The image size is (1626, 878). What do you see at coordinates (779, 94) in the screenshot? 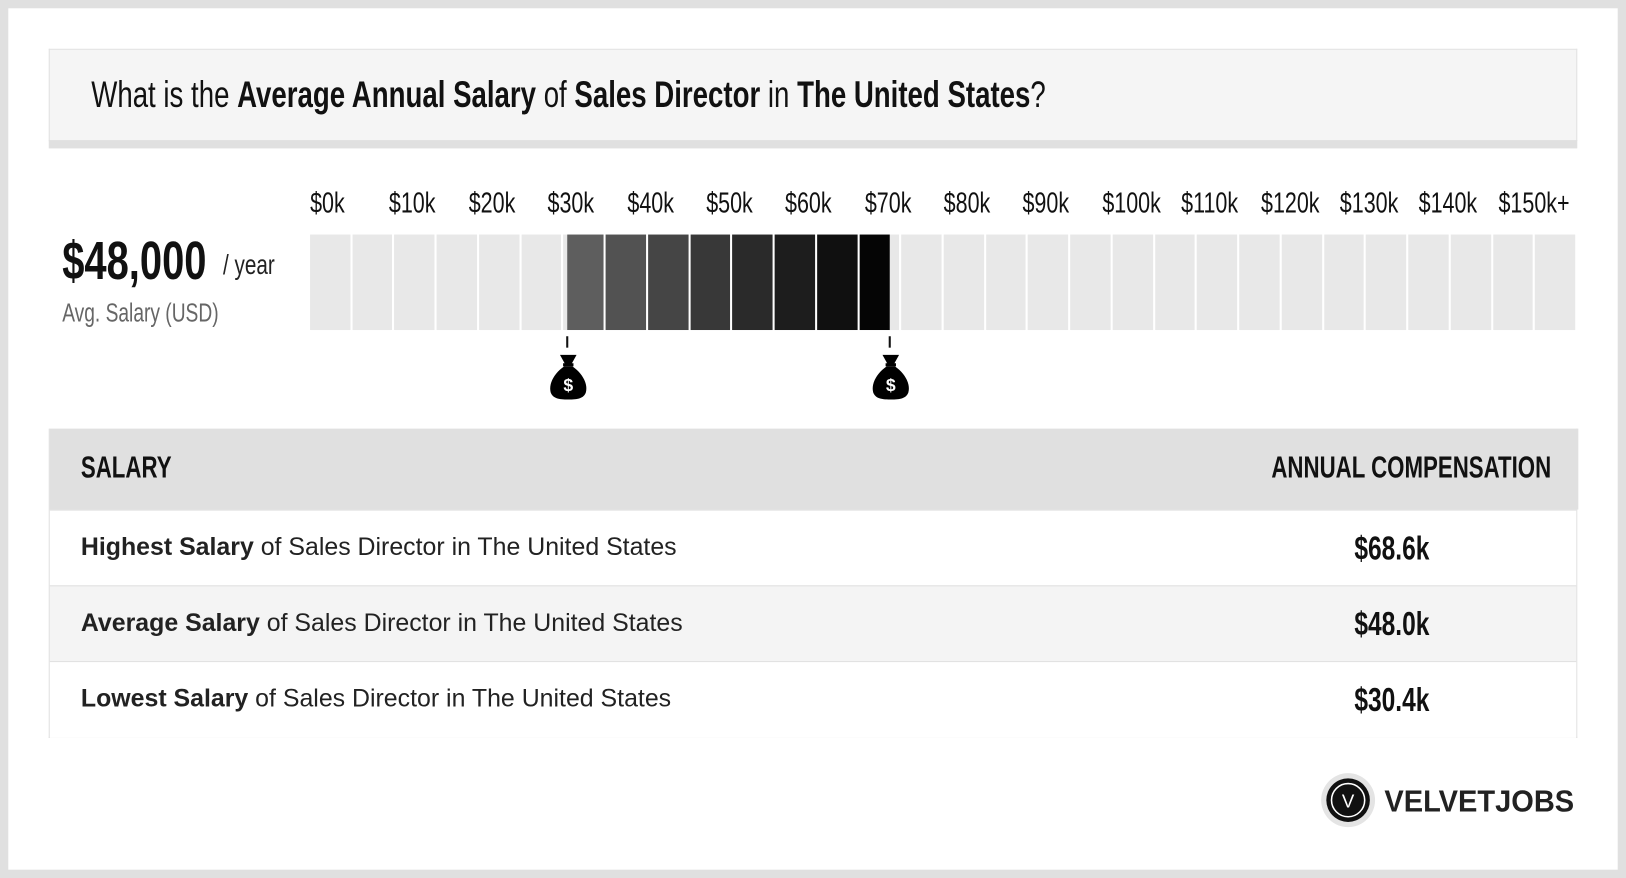
I see `q-in: in` at bounding box center [779, 94].